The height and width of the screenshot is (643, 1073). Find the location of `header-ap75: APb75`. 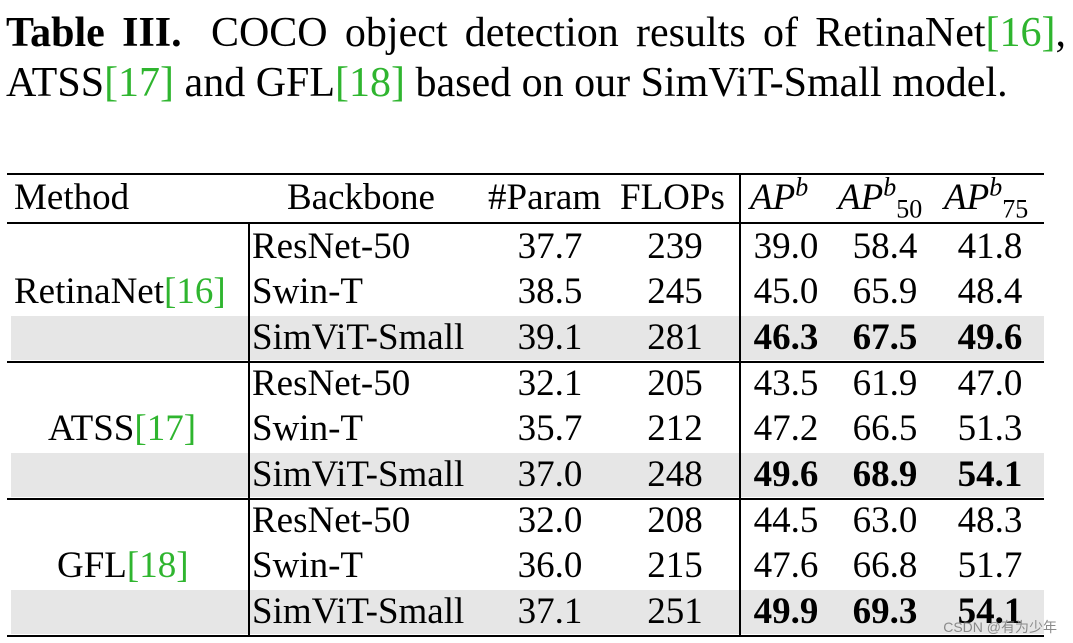

header-ap75: APb75 is located at coordinates (986, 198).